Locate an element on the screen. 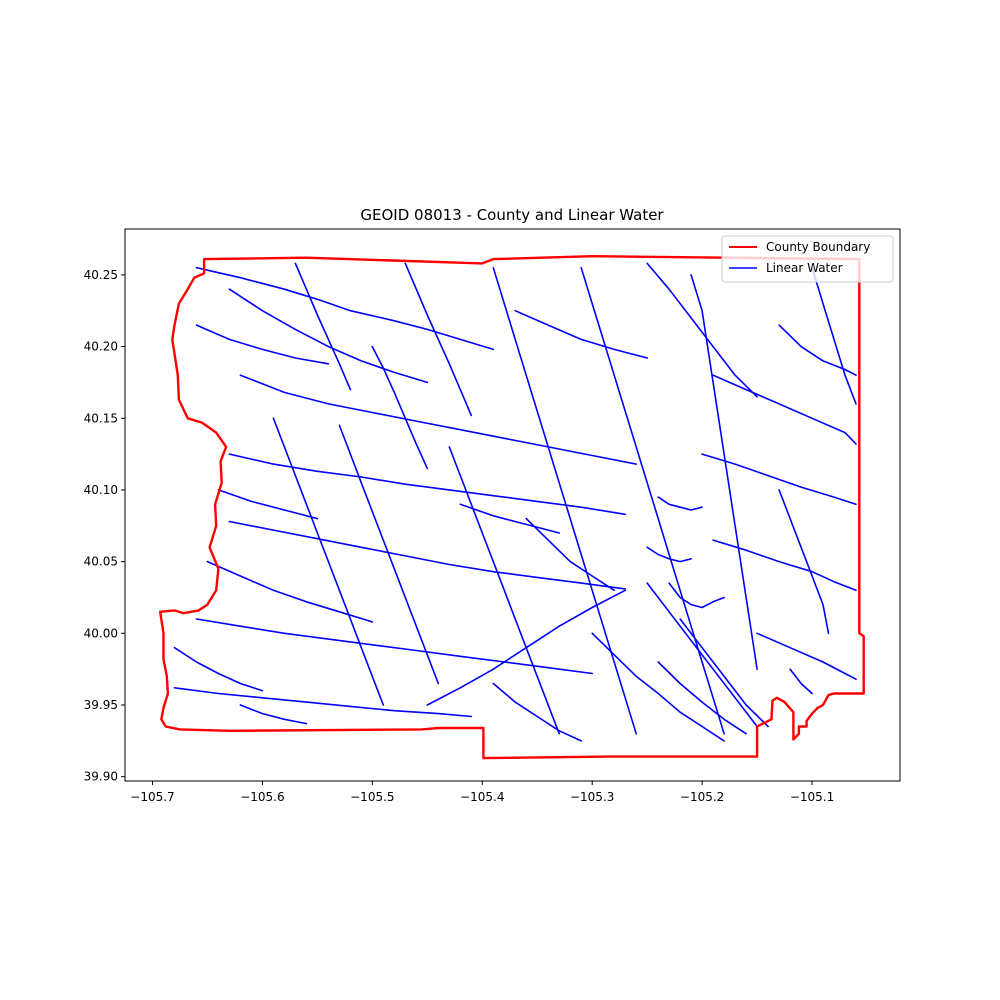  y-tick-label: 39.90 is located at coordinates (101, 777).